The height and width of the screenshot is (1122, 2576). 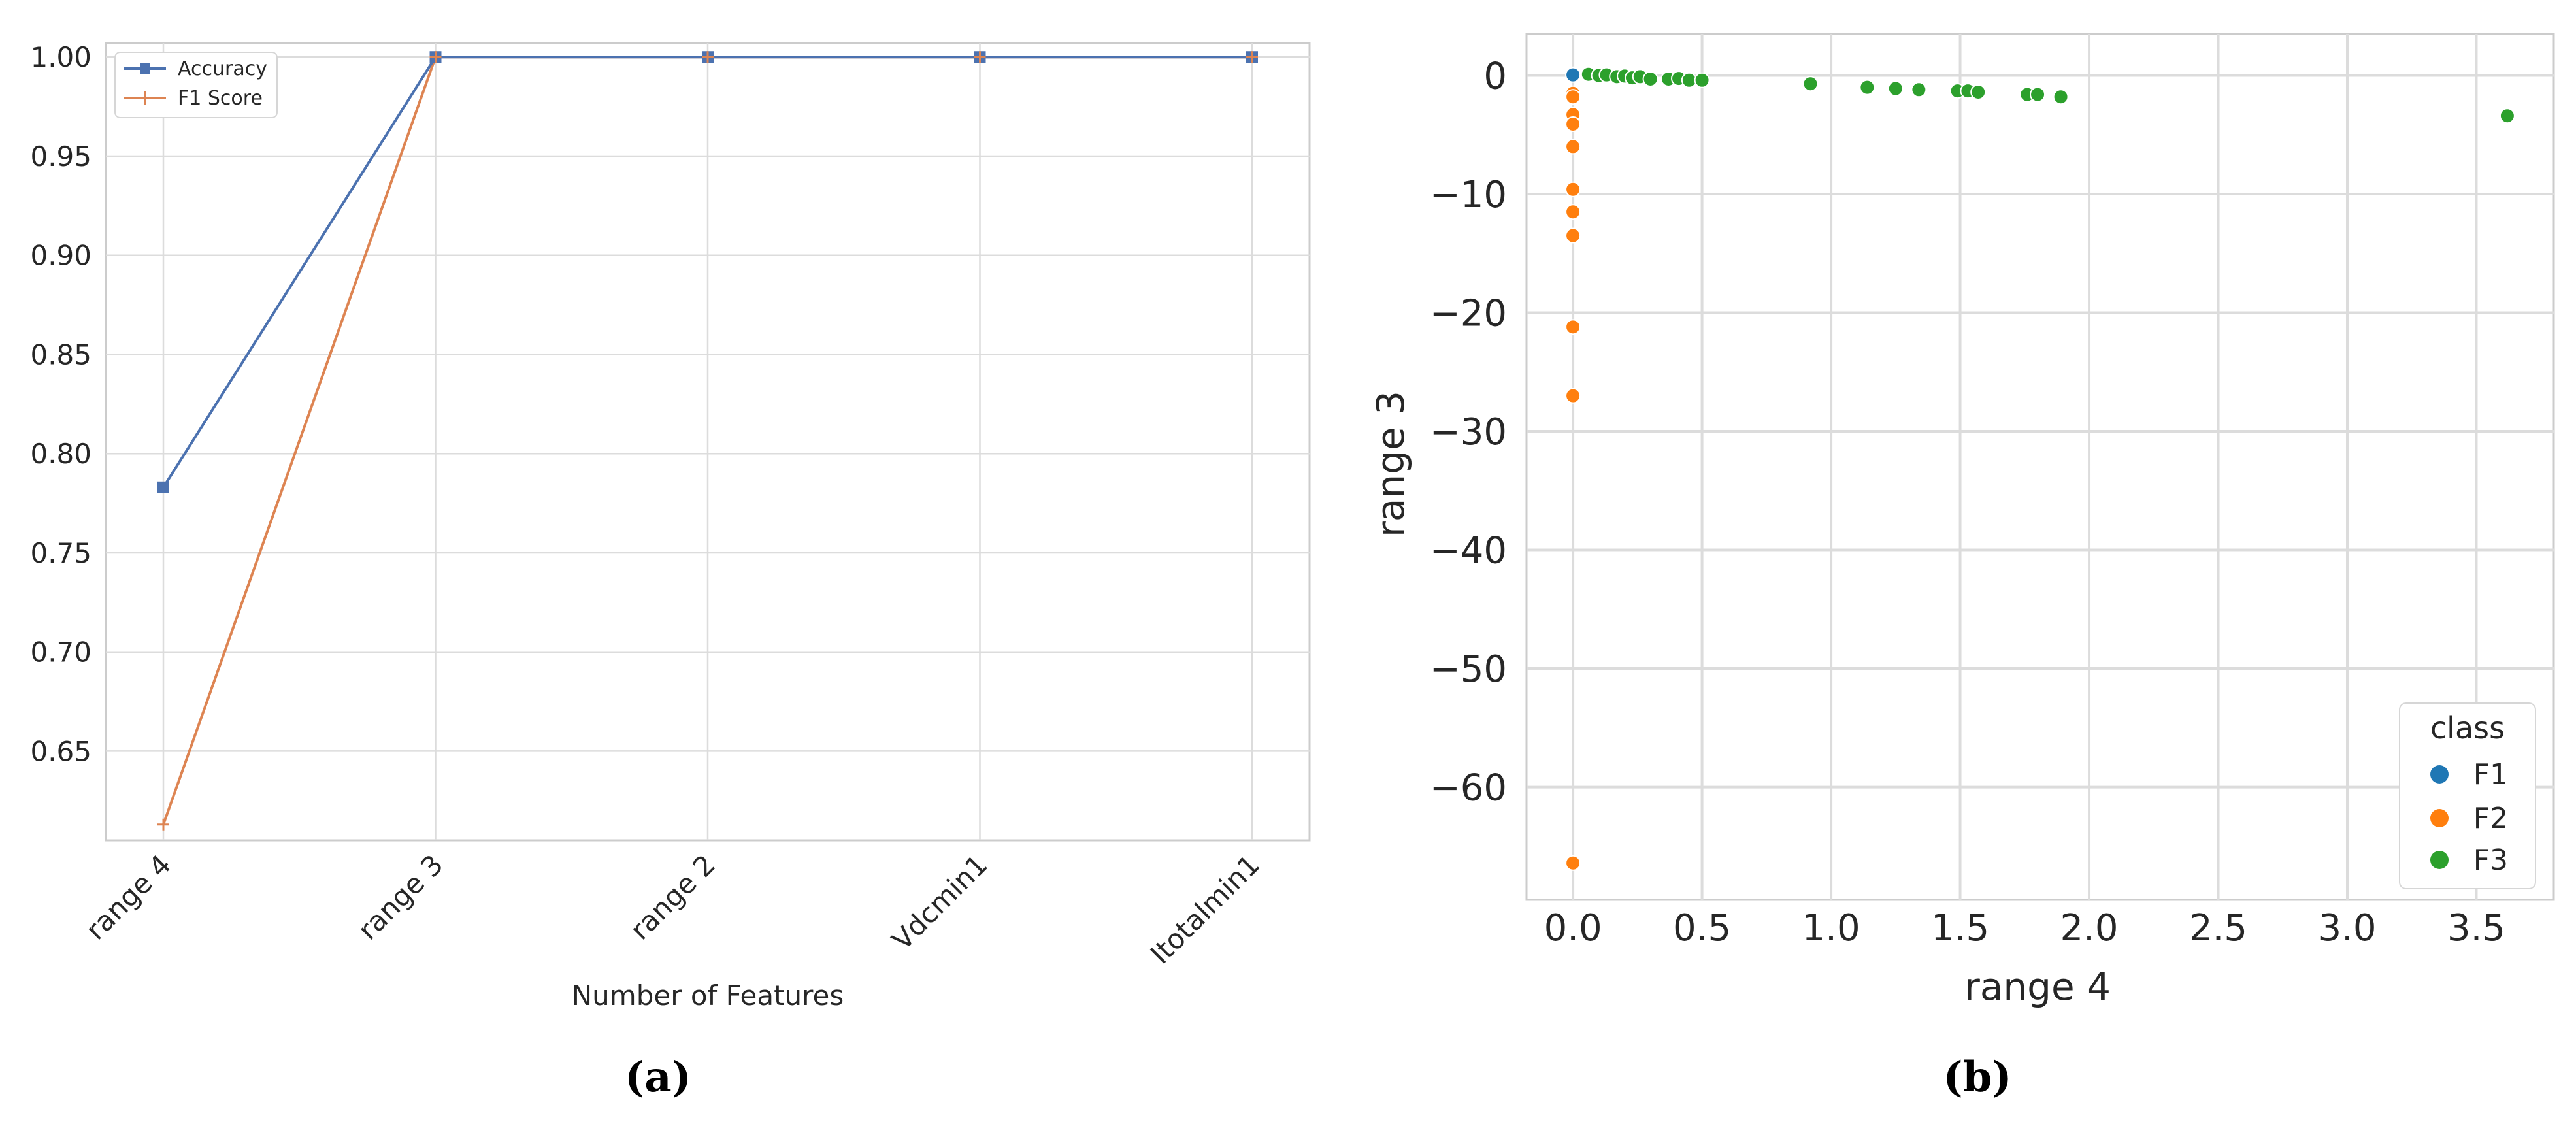 What do you see at coordinates (1390, 464) in the screenshot?
I see `panel-b-y-axis-label: range 3` at bounding box center [1390, 464].